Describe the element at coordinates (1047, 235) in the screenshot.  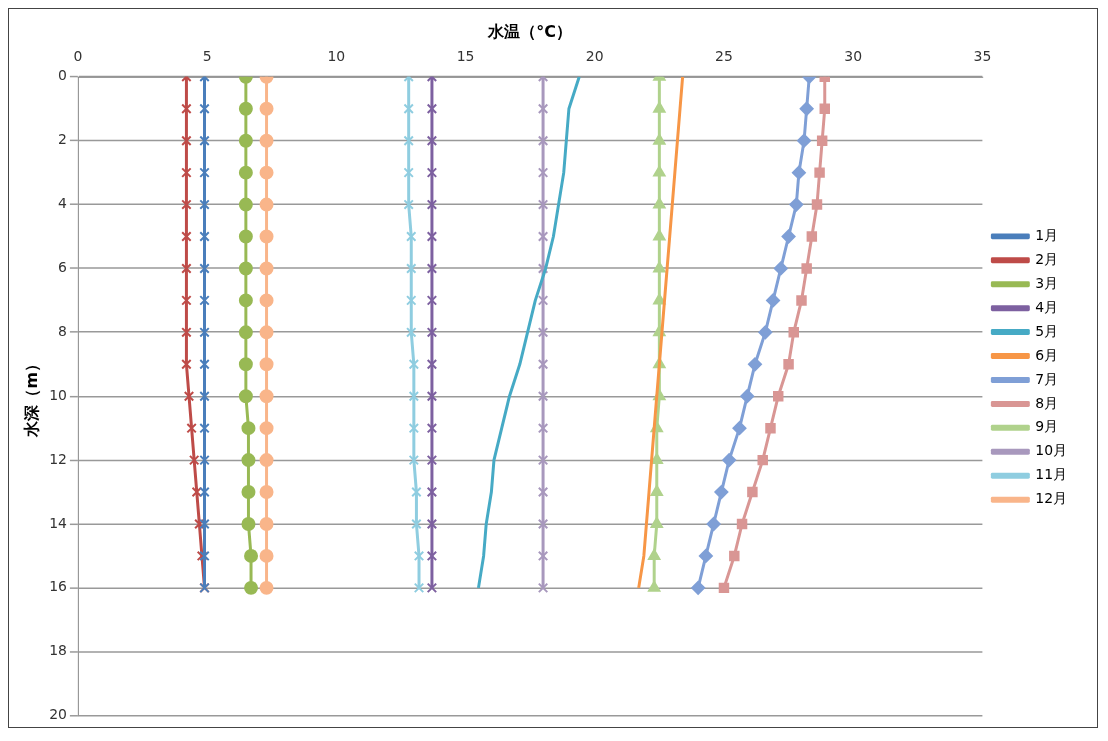
I see `legend-label: 1月` at that location.